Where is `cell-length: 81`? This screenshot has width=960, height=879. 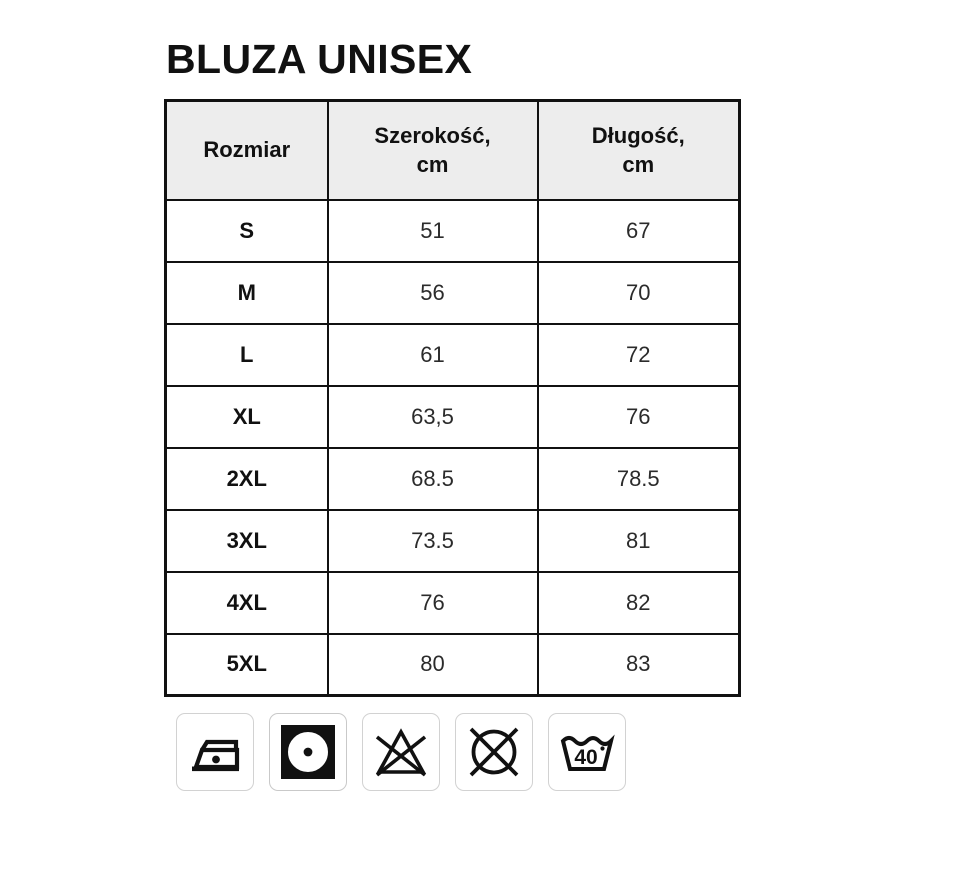 cell-length: 81 is located at coordinates (638, 540).